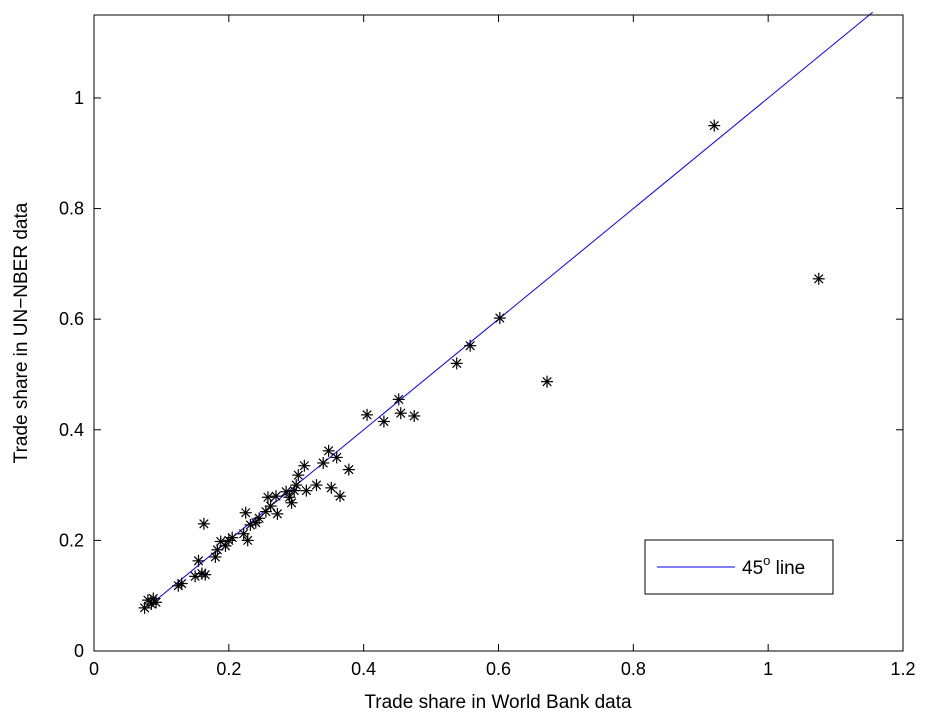 The height and width of the screenshot is (717, 926). What do you see at coordinates (498, 669) in the screenshot?
I see `x-tick-label: 0.6` at bounding box center [498, 669].